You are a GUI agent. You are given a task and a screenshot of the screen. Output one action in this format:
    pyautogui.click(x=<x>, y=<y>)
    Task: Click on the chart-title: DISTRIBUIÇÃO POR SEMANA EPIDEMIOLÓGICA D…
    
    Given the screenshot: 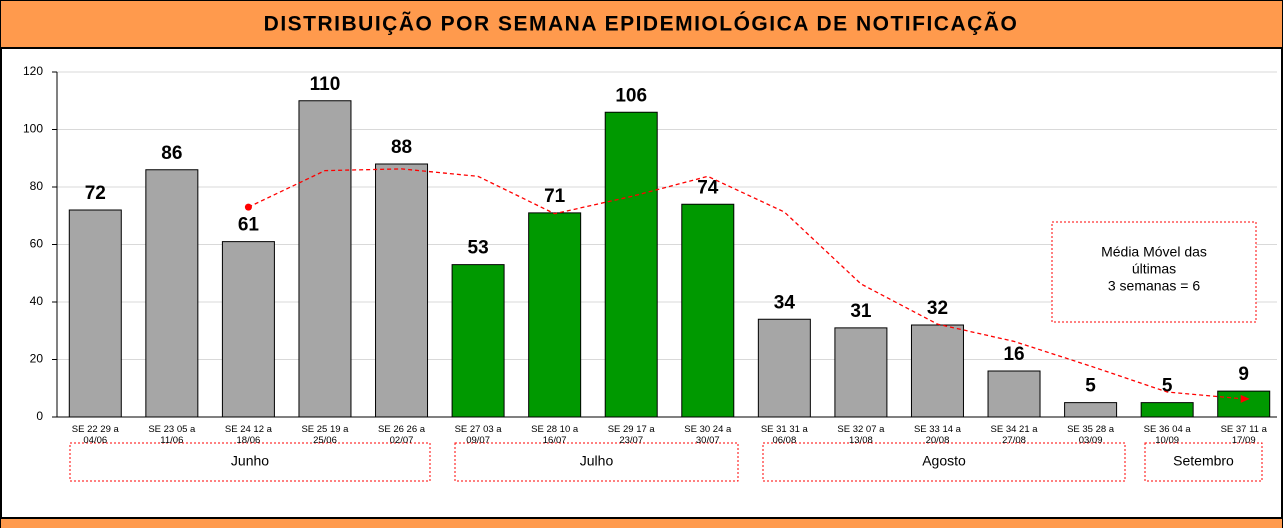 What is the action you would take?
    pyautogui.click(x=641, y=24)
    